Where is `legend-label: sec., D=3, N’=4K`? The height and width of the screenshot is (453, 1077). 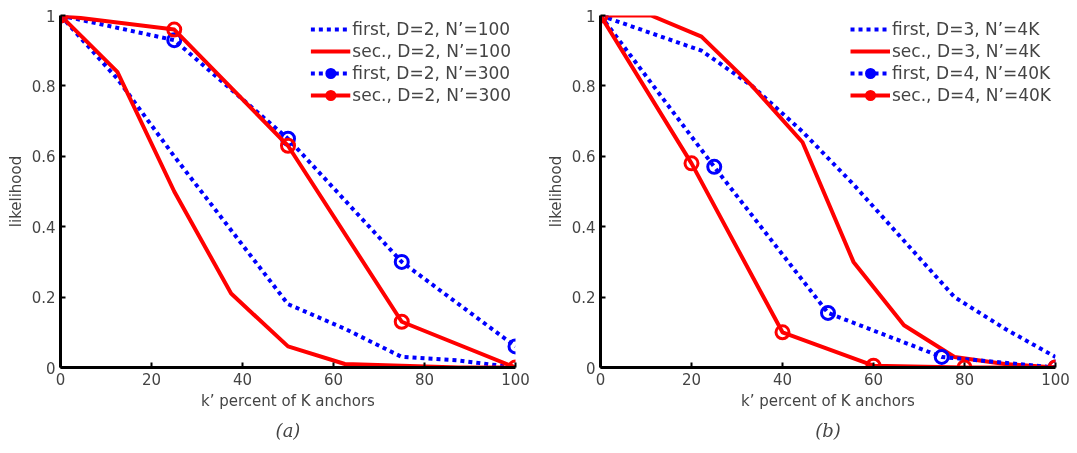
legend-label: sec., D=3, N’=4K is located at coordinates (966, 51).